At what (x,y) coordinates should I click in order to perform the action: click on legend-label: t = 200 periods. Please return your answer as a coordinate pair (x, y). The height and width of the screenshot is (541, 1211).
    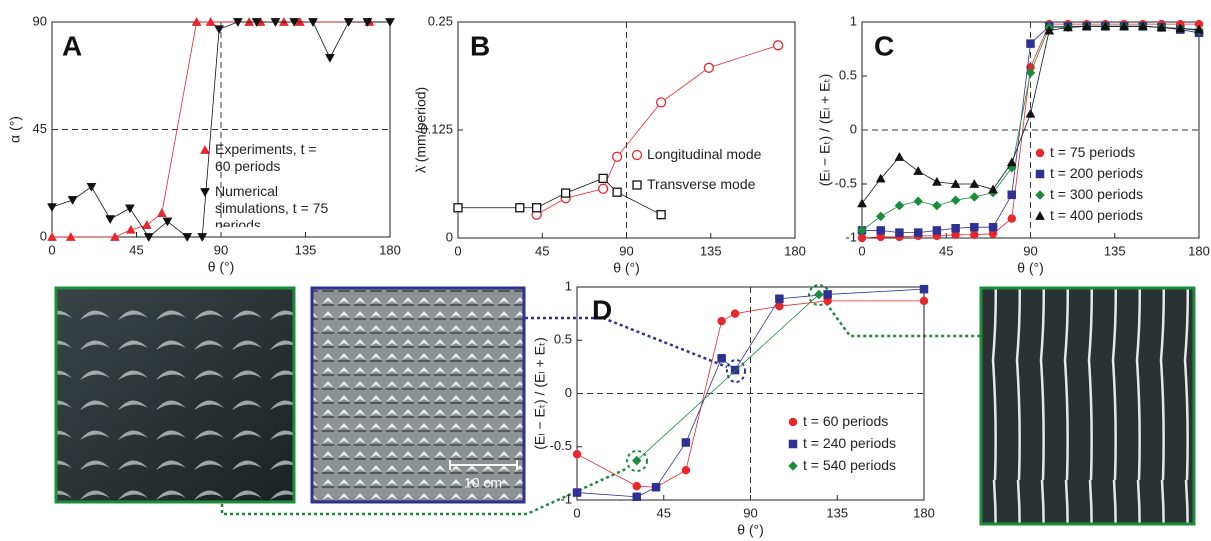
    Looking at the image, I should click on (1097, 173).